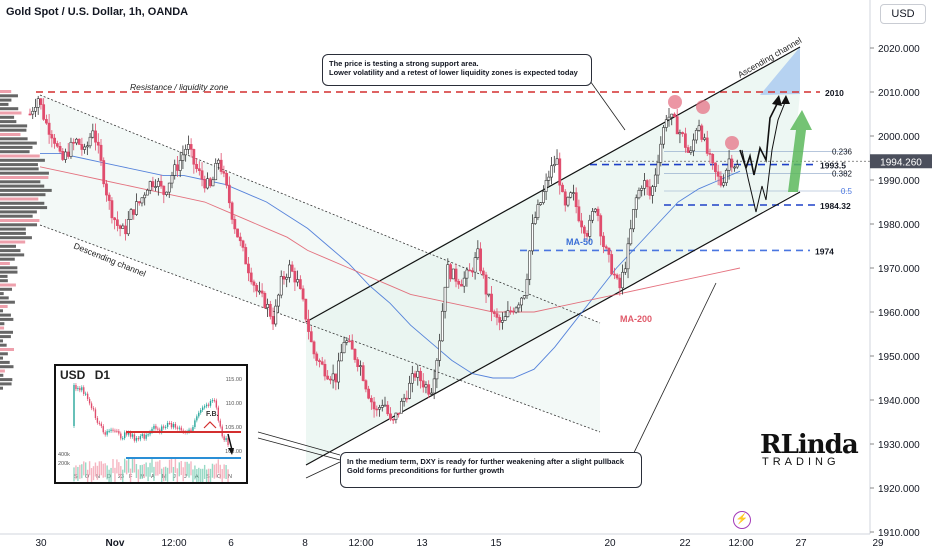  Describe the element at coordinates (85, 375) in the screenshot. I see `inset-title: USD D1` at that location.